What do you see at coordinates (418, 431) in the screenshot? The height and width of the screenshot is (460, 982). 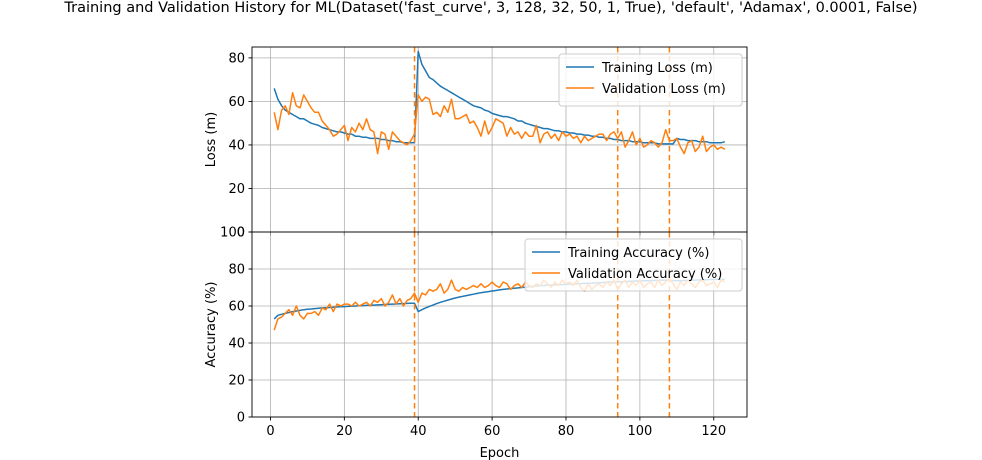 I see `x-tick-label: 40` at bounding box center [418, 431].